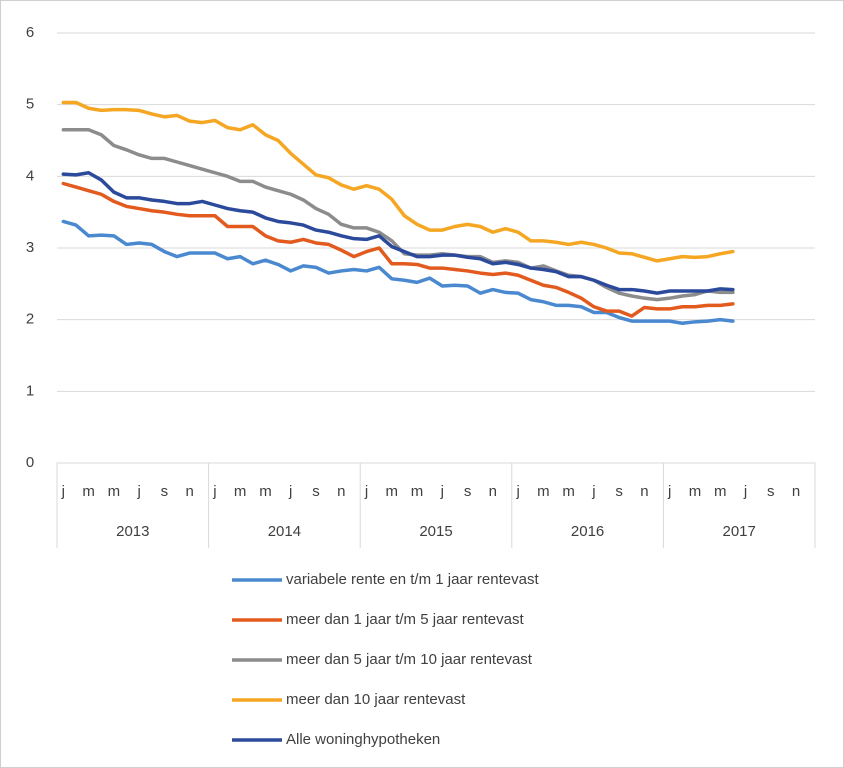 This screenshot has width=844, height=768. Describe the element at coordinates (284, 531) in the screenshot. I see `year-label: 2014` at that location.